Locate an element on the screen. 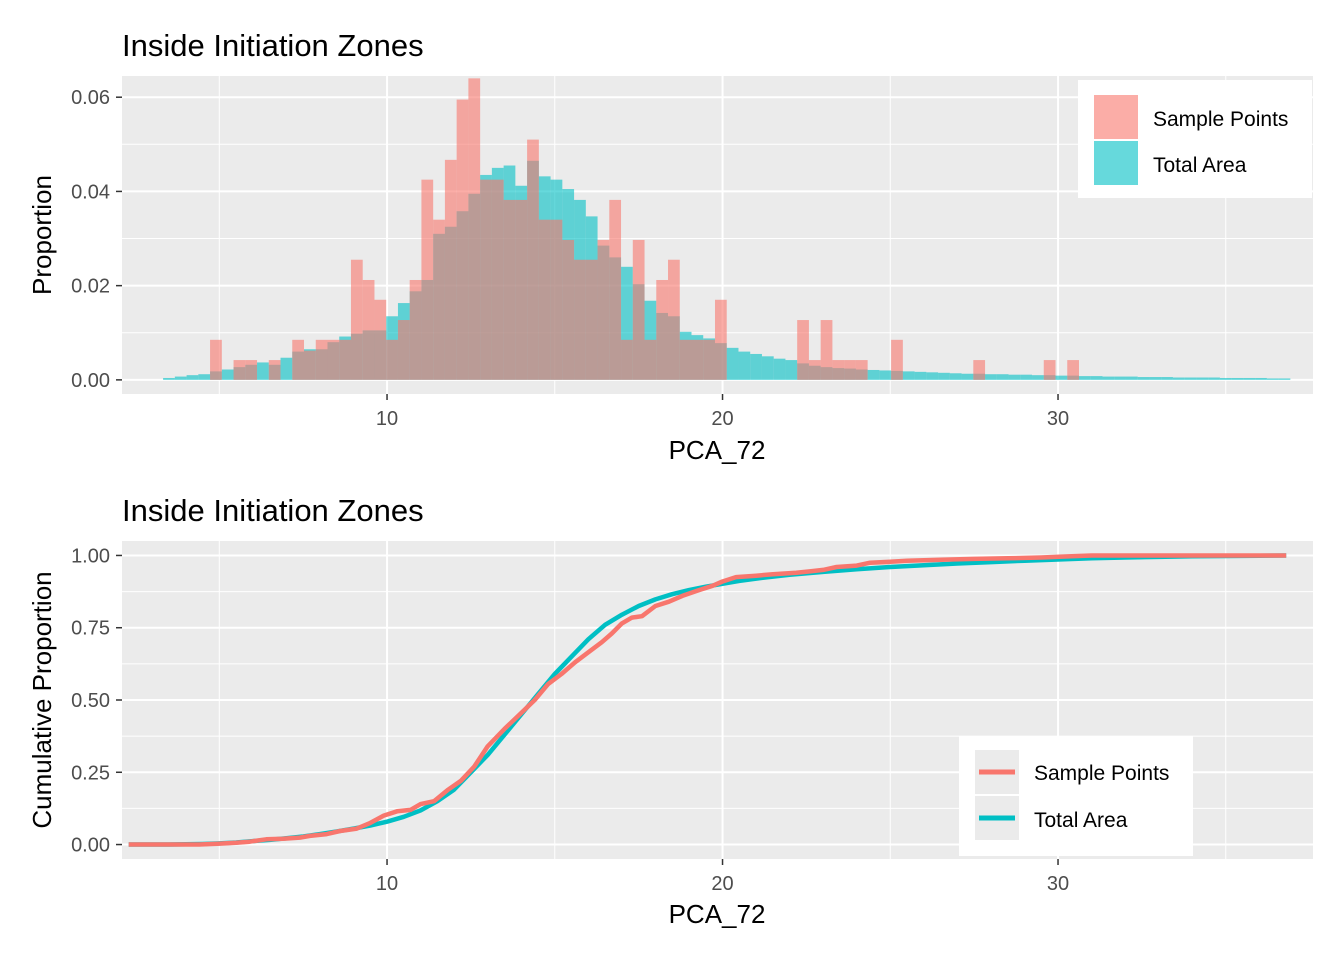 Image resolution: width=1344 pixels, height=965 pixels. cumulative-x-tick-label: 20 is located at coordinates (722, 884).